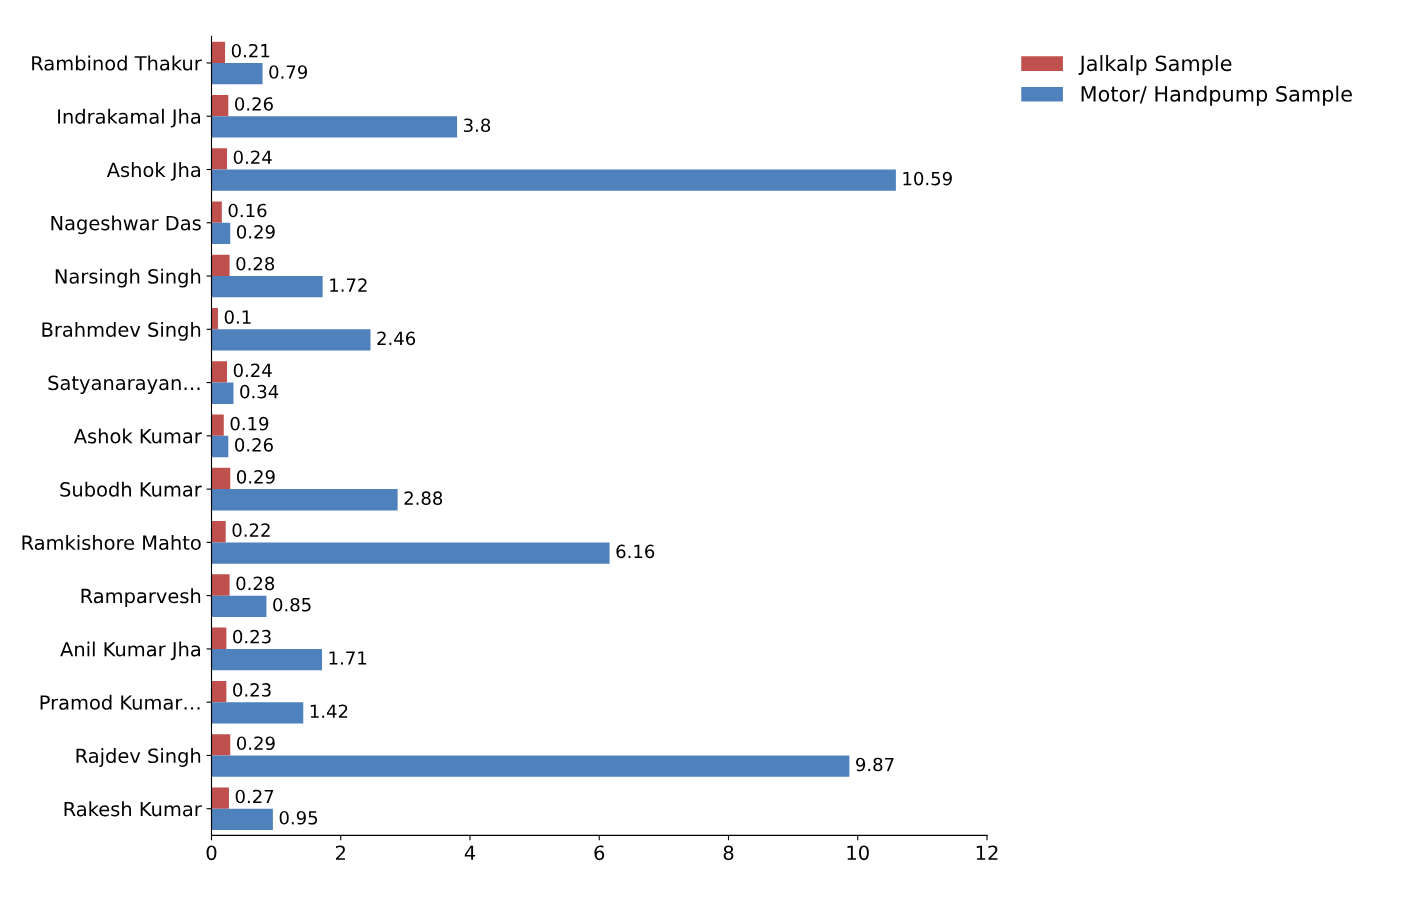 The width and height of the screenshot is (1410, 908). What do you see at coordinates (348, 658) in the screenshot?
I see `data-label: 1.71` at bounding box center [348, 658].